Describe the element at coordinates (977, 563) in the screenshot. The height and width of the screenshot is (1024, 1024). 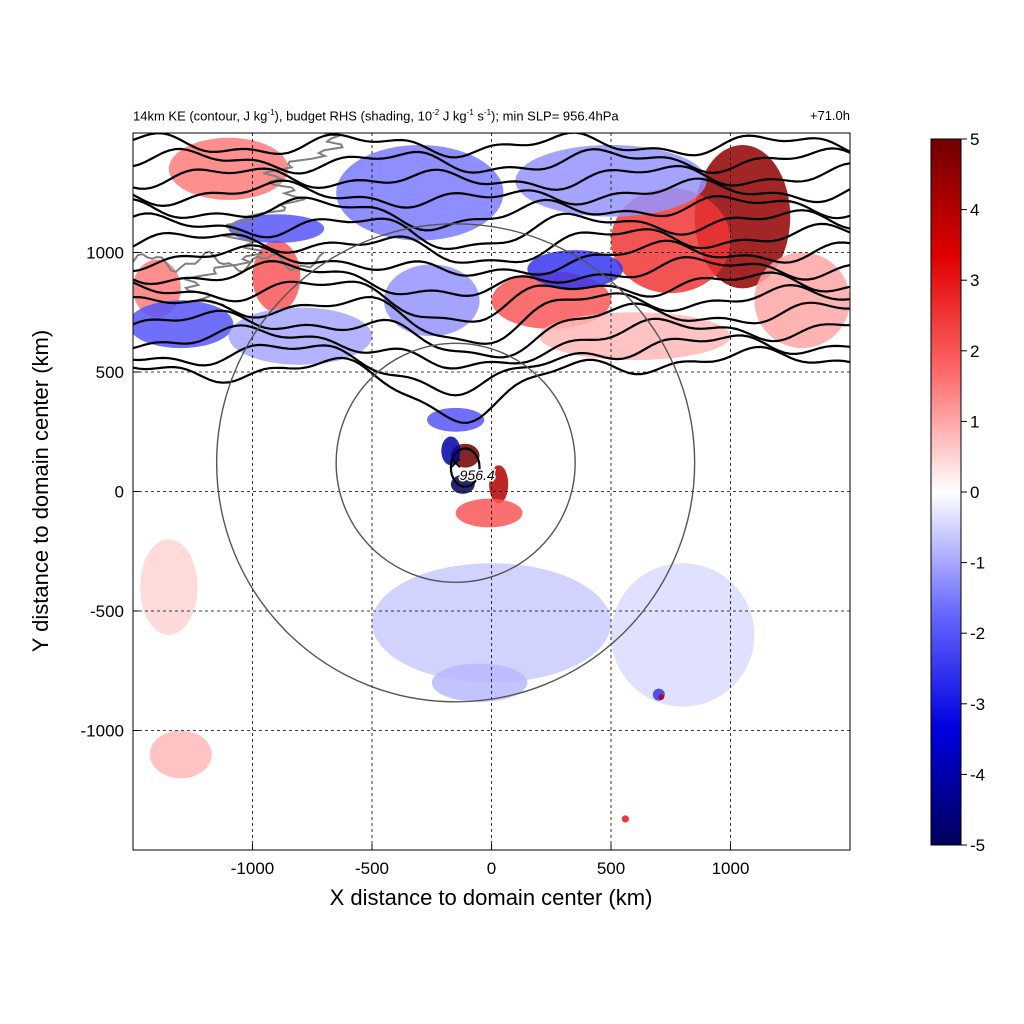
I see `colorbar-tick-label: -1` at that location.